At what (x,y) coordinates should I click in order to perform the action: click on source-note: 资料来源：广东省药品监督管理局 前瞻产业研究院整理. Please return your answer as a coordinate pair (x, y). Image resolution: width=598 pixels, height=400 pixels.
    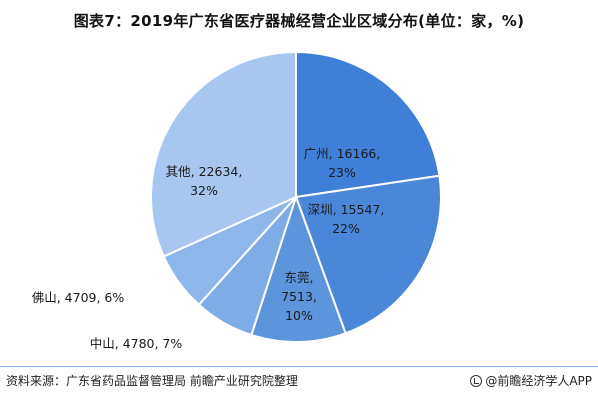
    Looking at the image, I should click on (152, 381).